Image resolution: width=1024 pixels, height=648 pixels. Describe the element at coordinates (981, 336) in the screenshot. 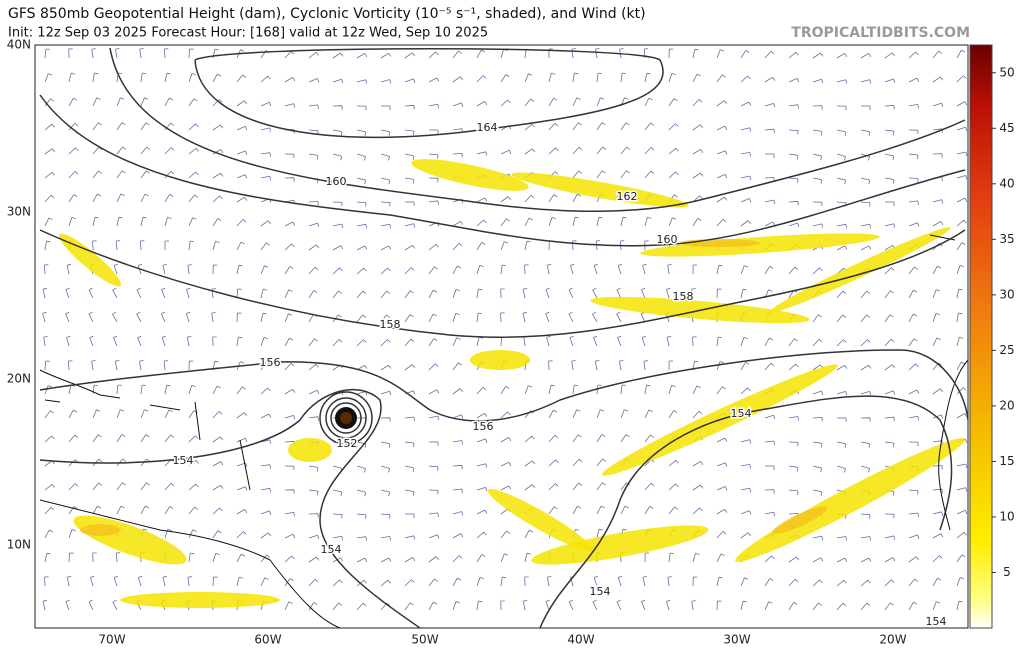

I see `colorbar` at that location.